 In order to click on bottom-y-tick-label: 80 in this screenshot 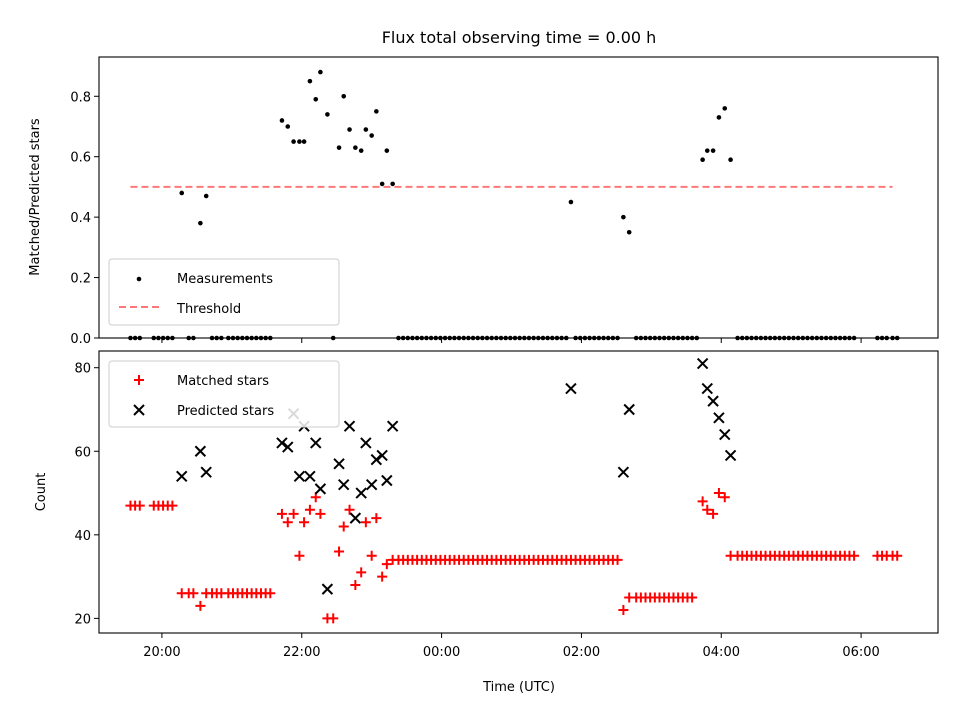, I will do `click(82, 369)`.